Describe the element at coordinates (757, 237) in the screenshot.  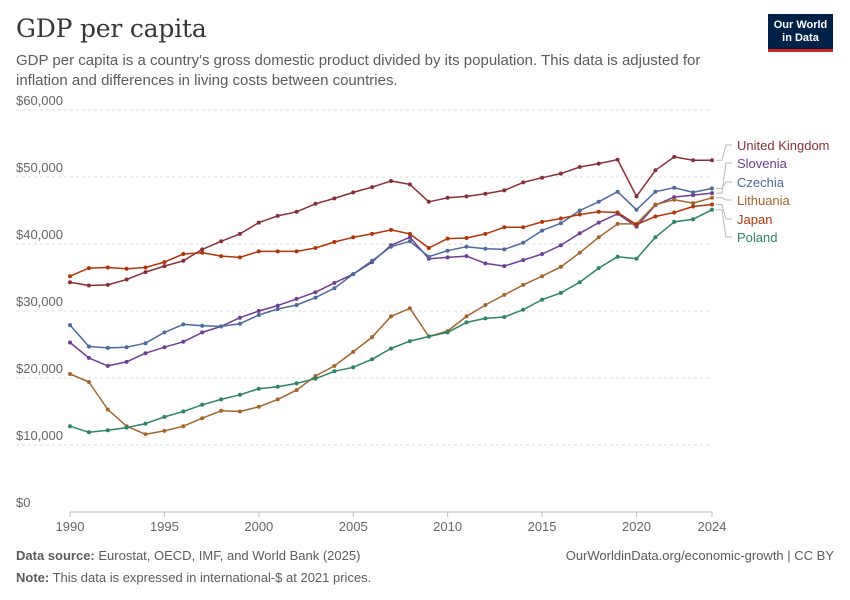
I see `legend-label-poland: Poland` at that location.